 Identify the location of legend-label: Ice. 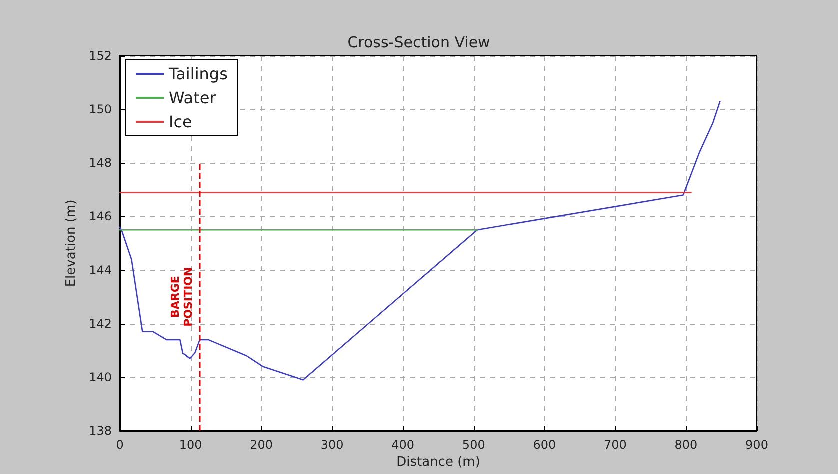
(180, 122).